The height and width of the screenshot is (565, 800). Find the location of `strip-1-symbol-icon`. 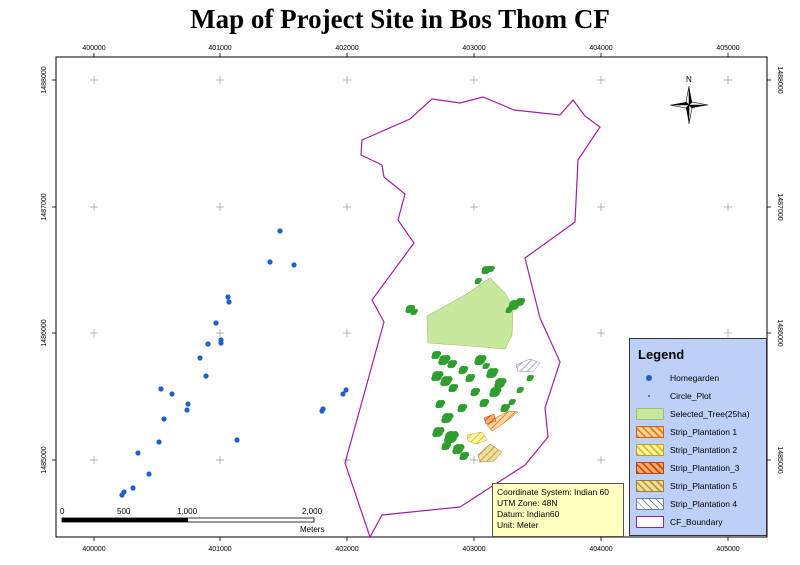

strip-1-symbol-icon is located at coordinates (650, 432).